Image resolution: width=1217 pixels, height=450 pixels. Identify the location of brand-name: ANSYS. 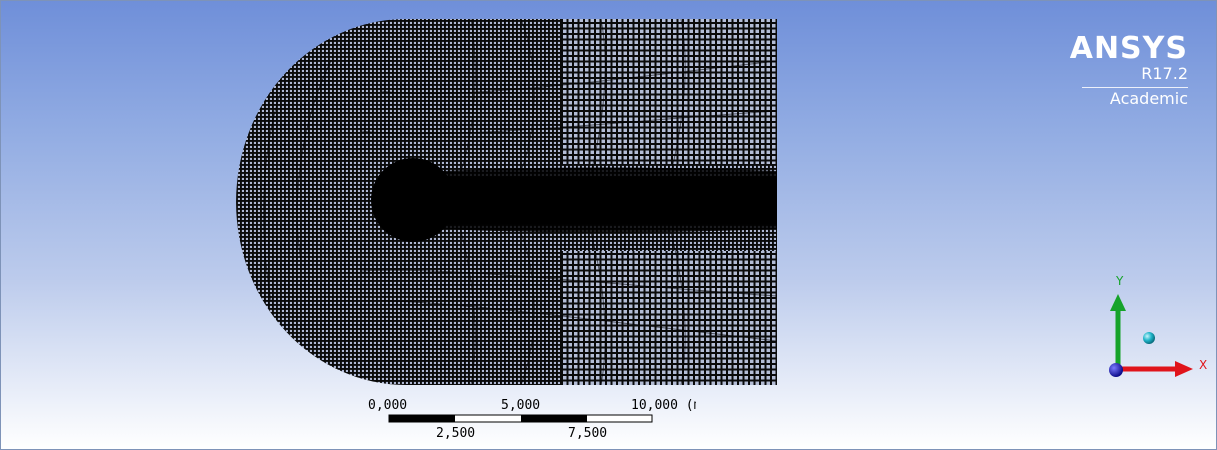
(1128, 48).